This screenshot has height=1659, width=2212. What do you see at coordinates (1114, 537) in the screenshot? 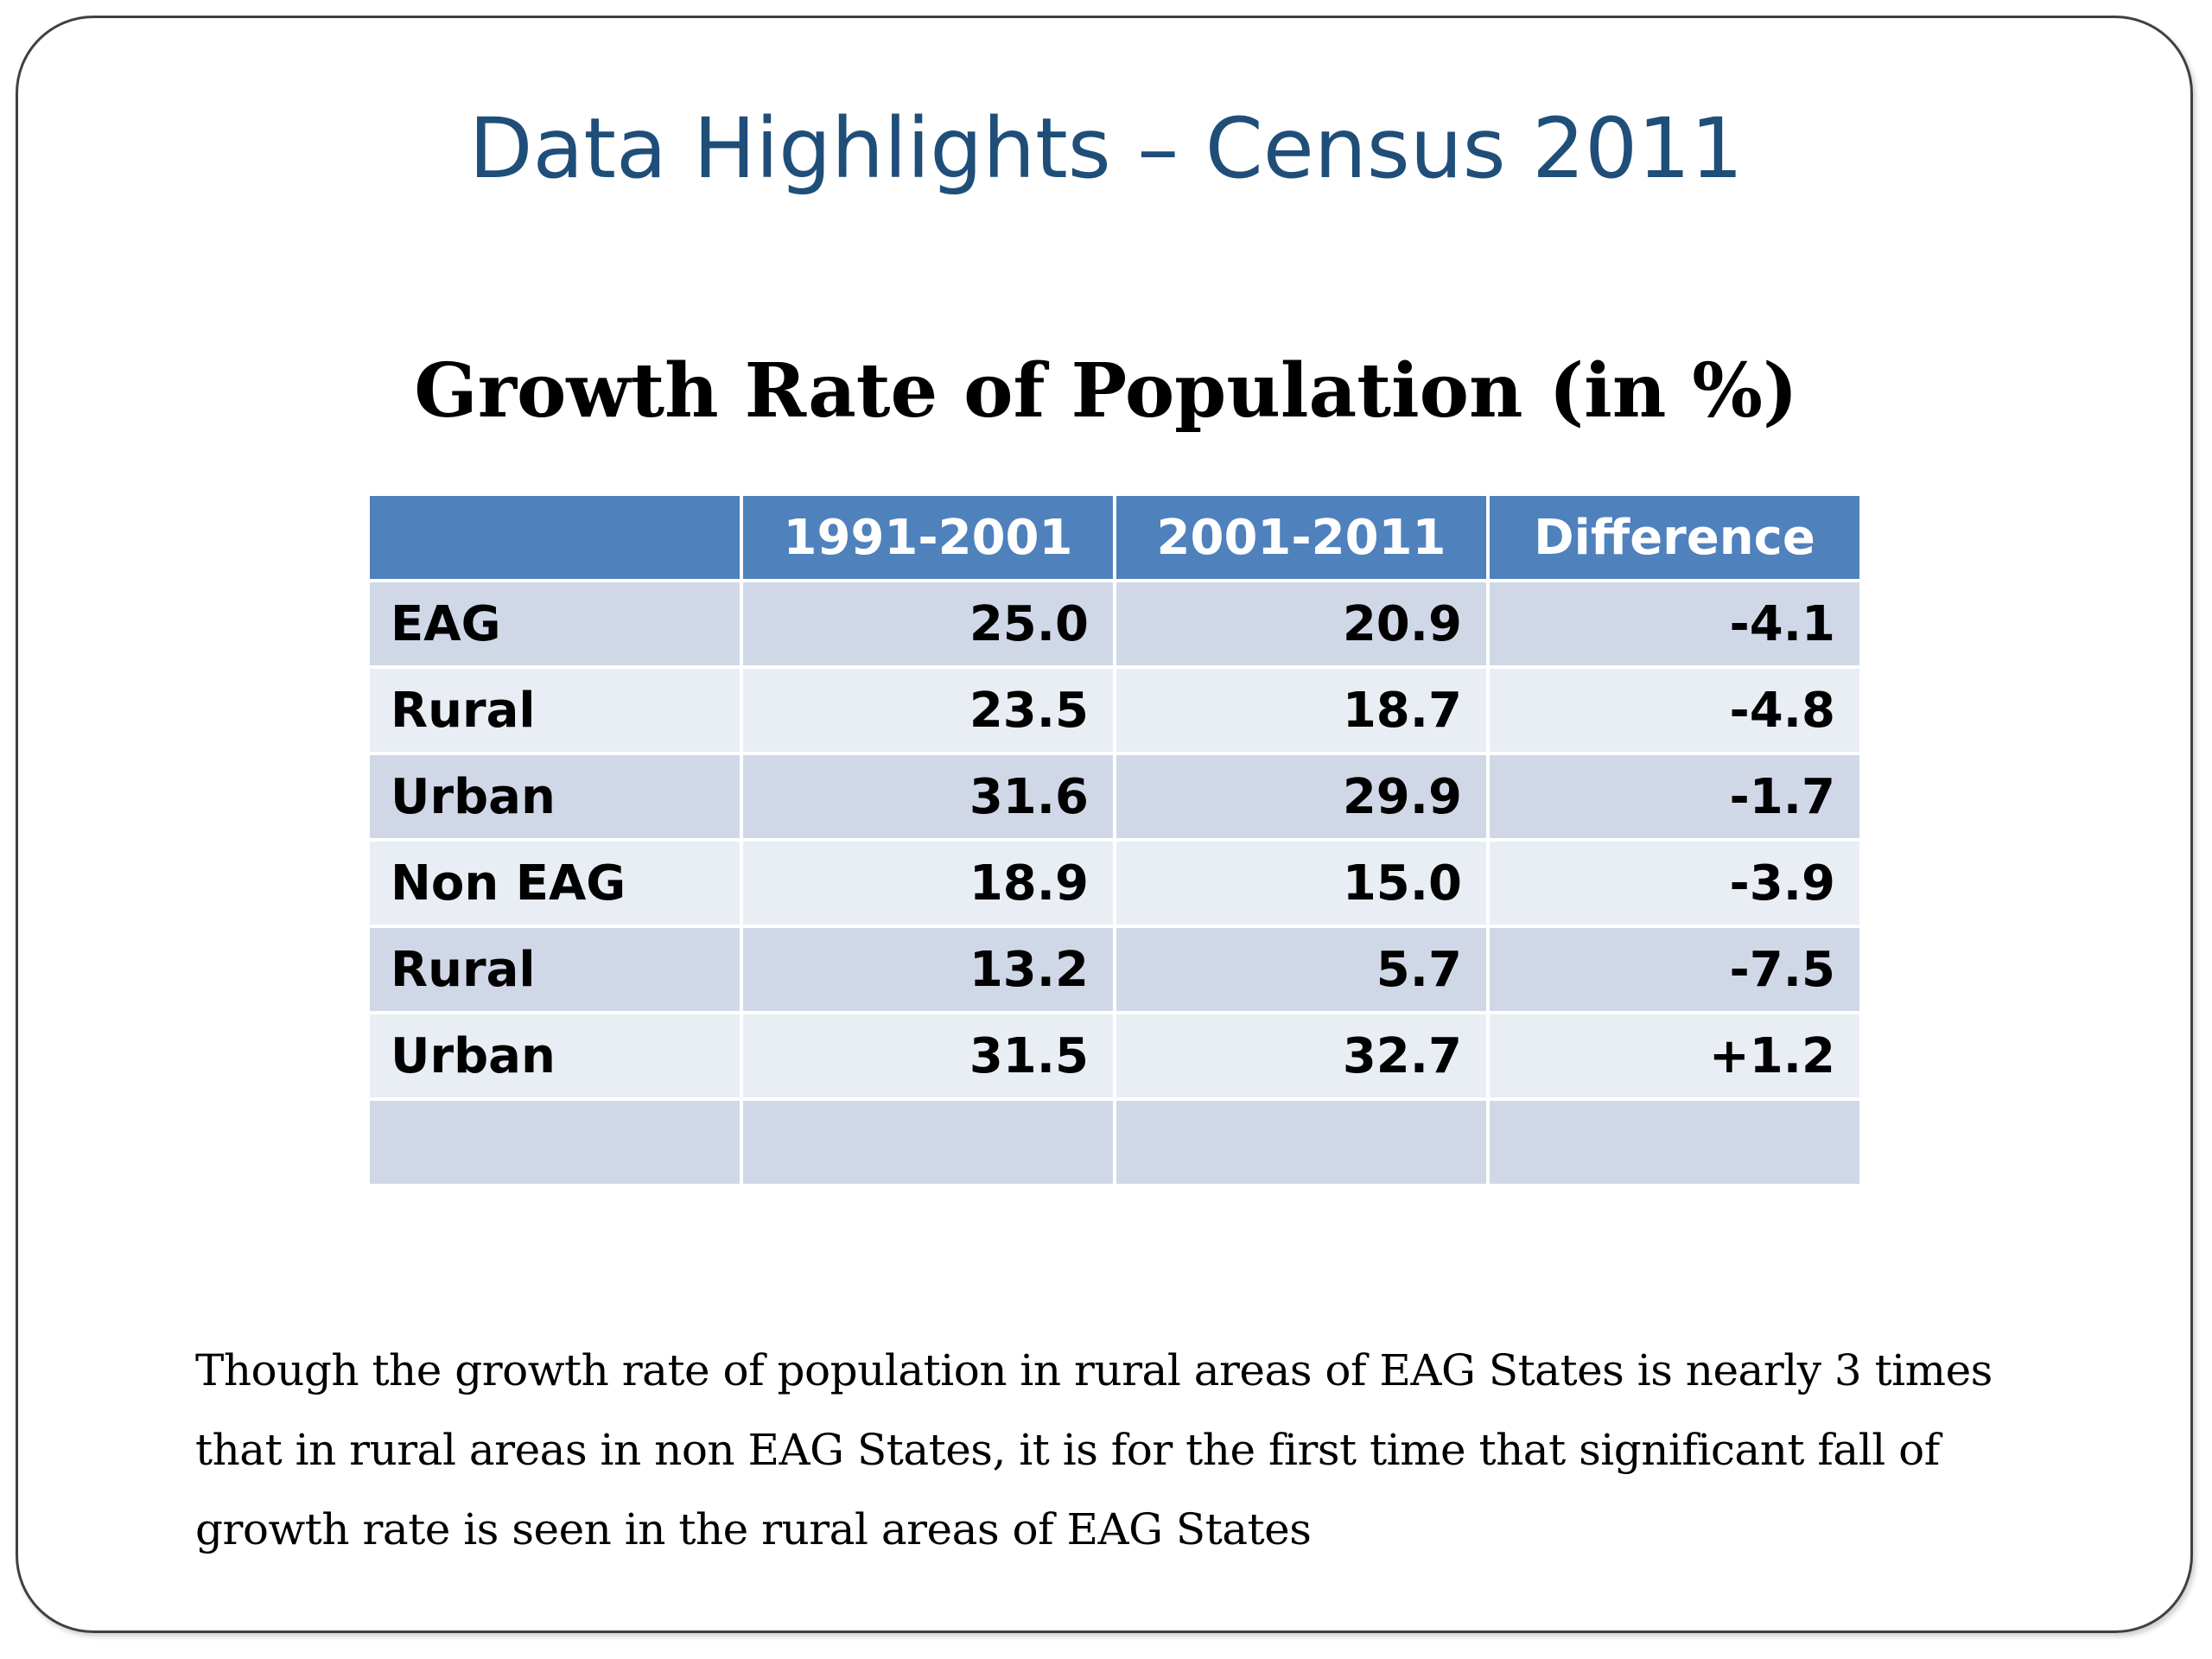
I see `table-header-row: 1991-2001 2001-2011 Difference` at bounding box center [1114, 537].